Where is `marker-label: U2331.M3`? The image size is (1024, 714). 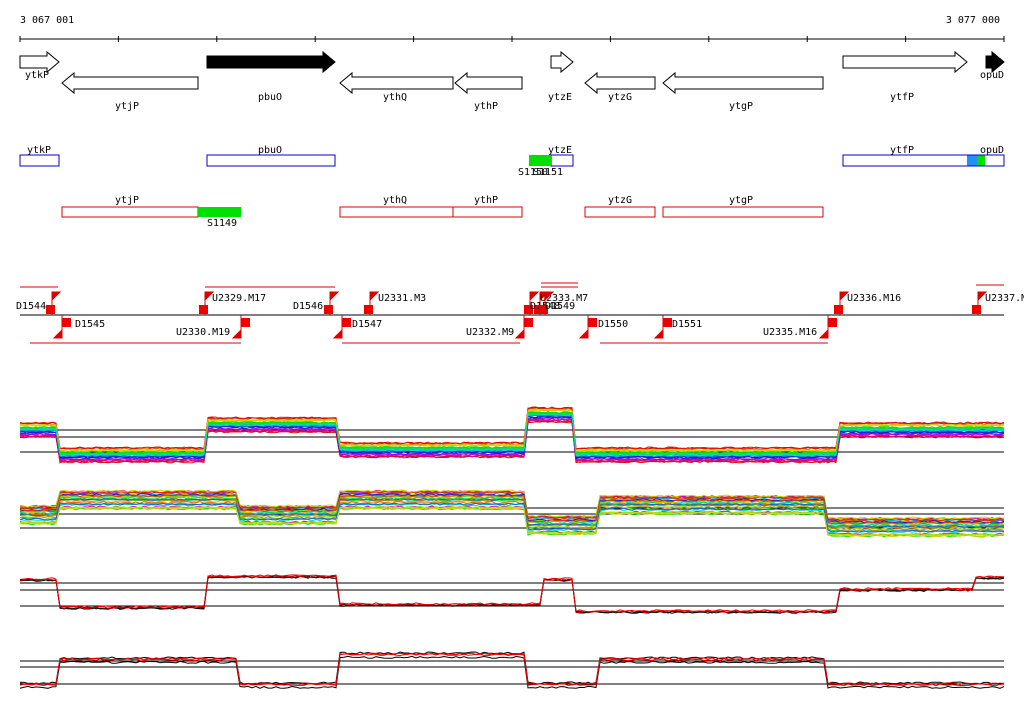 marker-label: U2331.M3 is located at coordinates (402, 298).